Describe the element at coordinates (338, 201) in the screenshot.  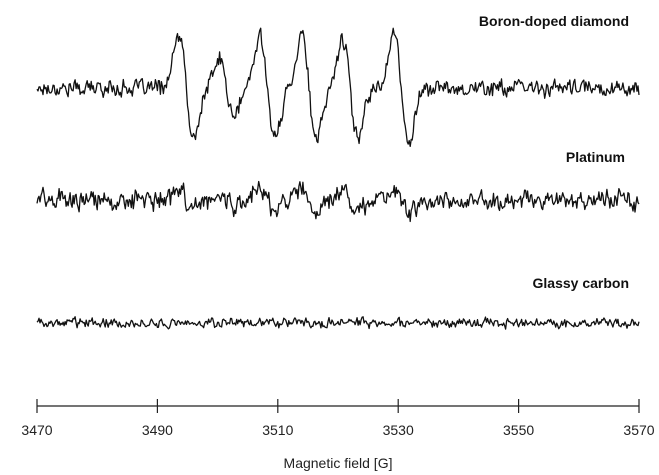
I see `series-line-platinum` at that location.